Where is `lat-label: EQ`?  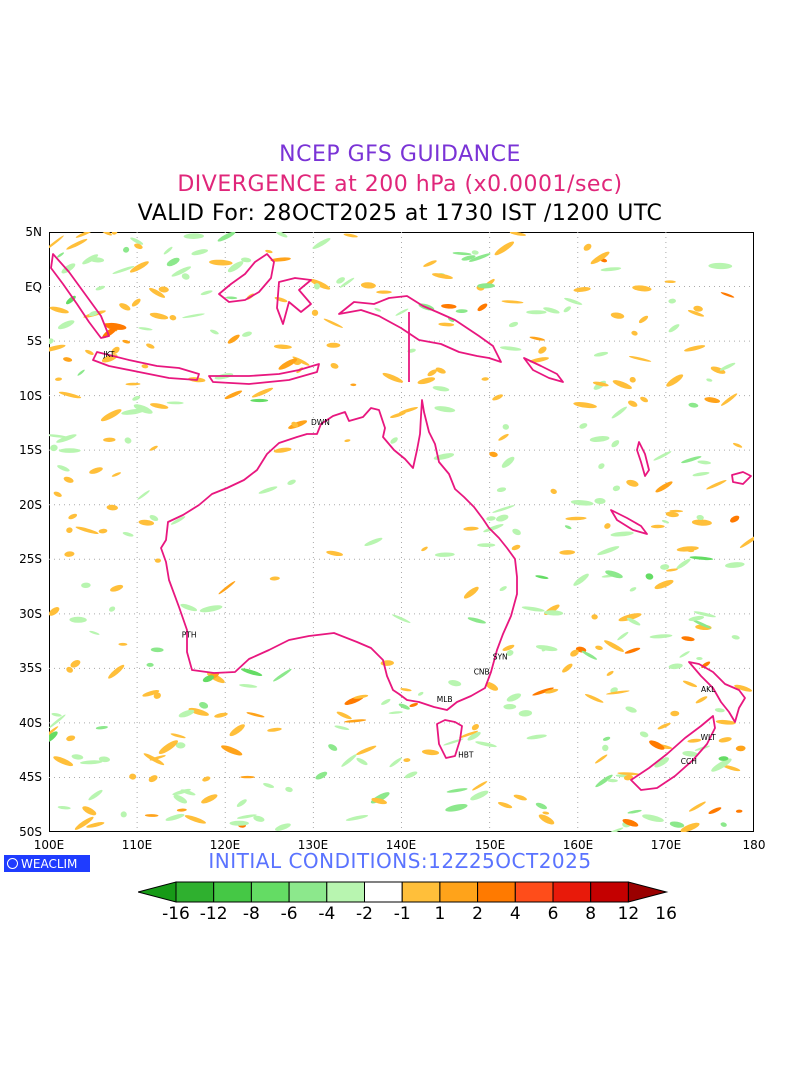
lat-label: EQ is located at coordinates (33, 287).